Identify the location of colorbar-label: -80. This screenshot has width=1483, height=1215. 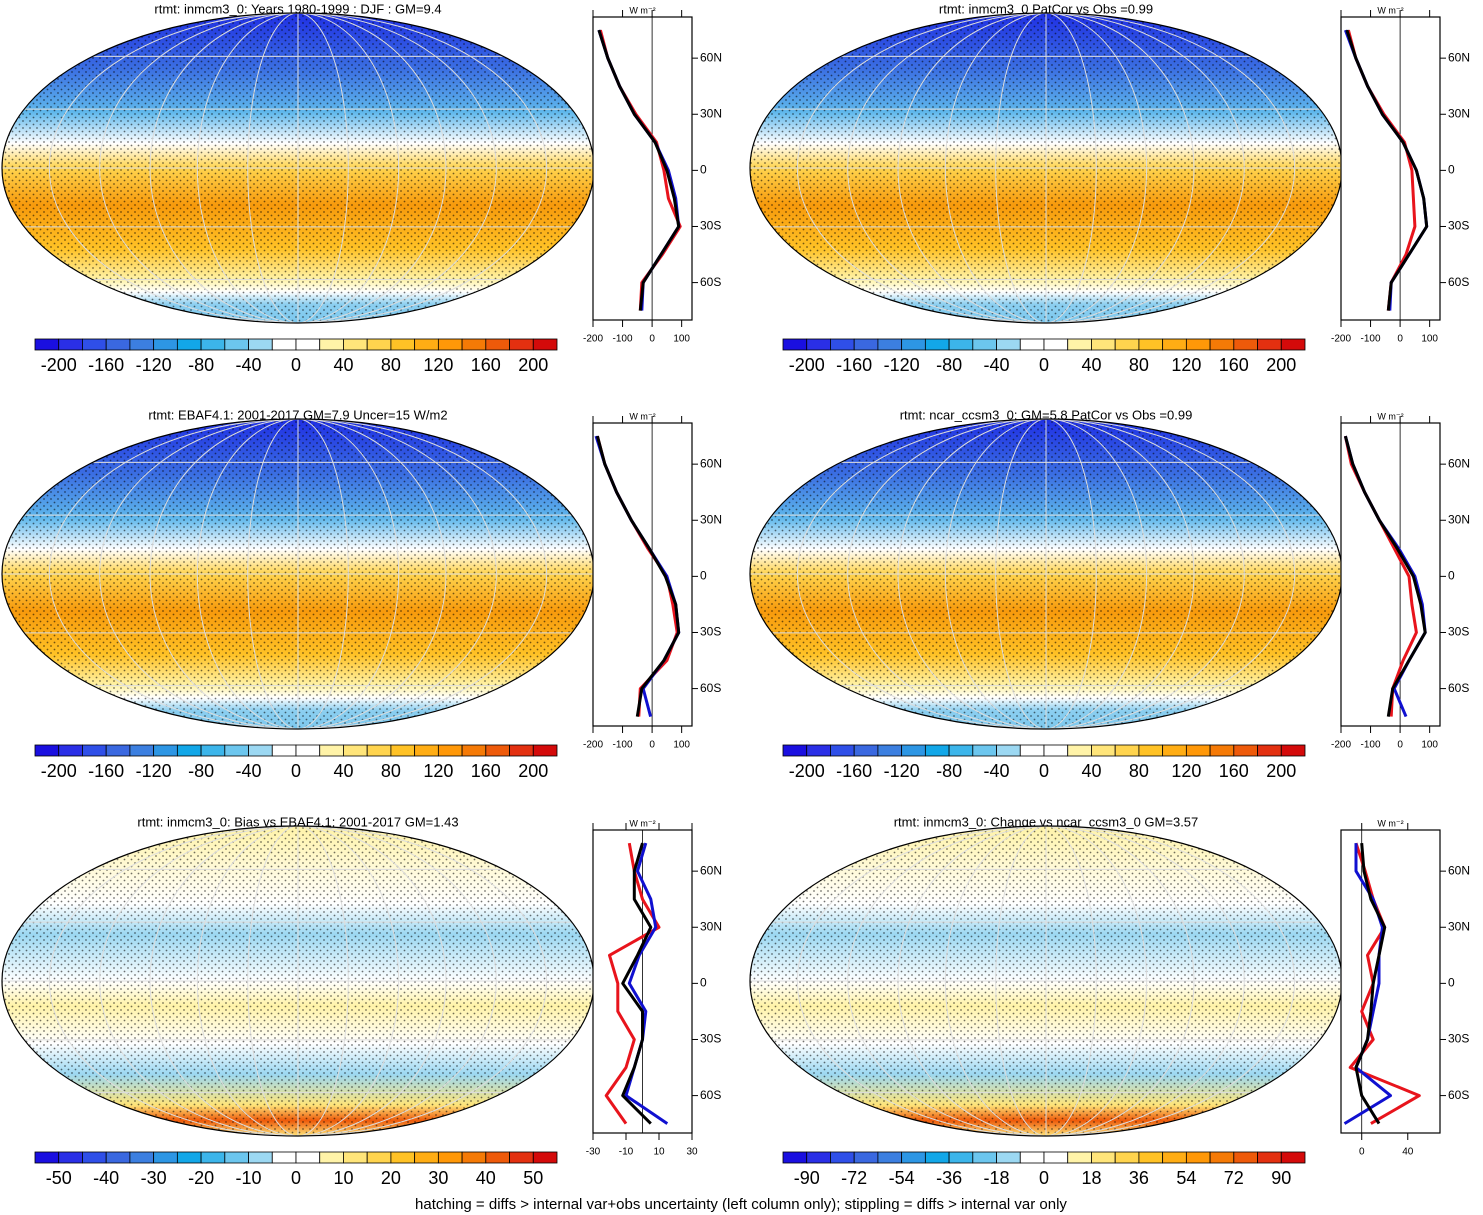
(949, 771).